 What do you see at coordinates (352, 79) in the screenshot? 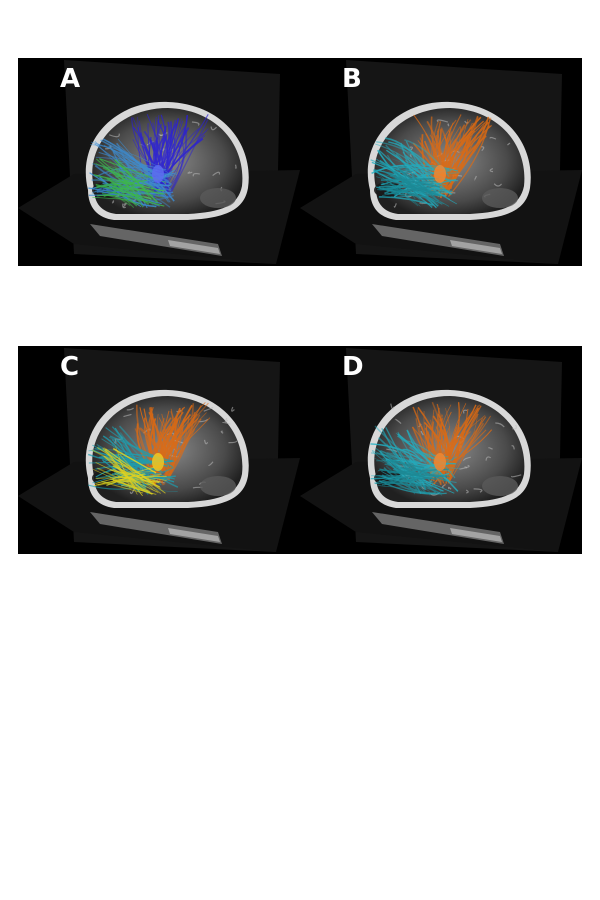
I see `panel-label: B` at bounding box center [352, 79].